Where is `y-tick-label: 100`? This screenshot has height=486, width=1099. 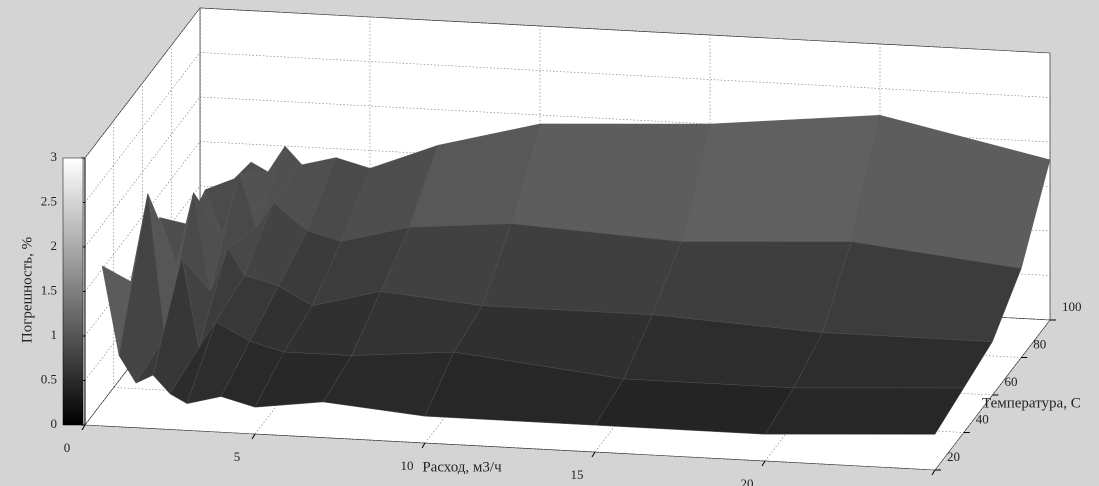 y-tick-label: 100 is located at coordinates (1072, 306).